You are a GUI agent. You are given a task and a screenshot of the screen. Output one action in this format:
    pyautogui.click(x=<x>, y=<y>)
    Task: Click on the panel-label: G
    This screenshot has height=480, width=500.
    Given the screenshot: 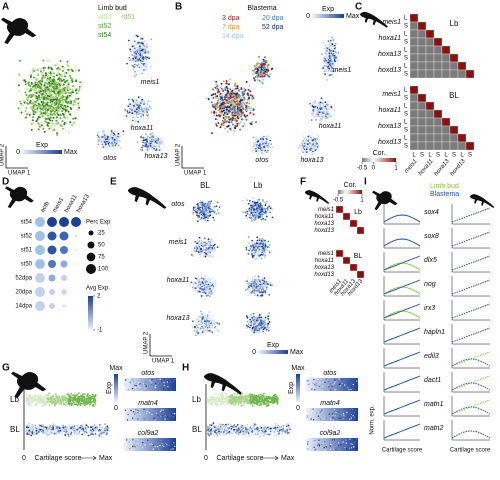 What is the action you would take?
    pyautogui.click(x=6, y=368)
    